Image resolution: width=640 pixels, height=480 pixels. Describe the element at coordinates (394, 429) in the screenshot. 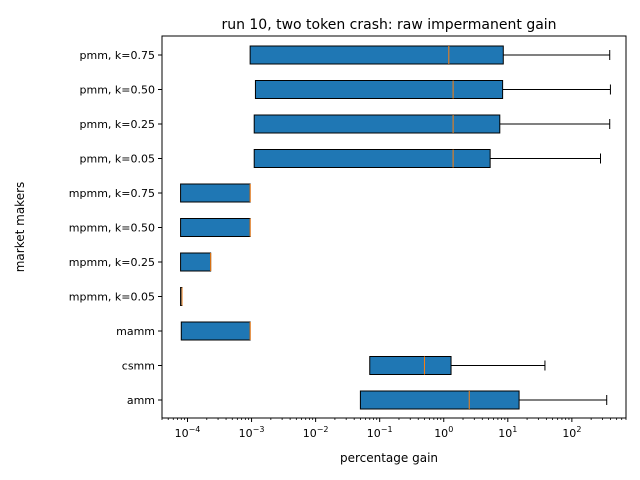

I see `x-axis-ticks: 10⁻⁴ 10⁻³ 10⁻² 10⁻¹ 10⁰ 10¹ 10²` at that location.